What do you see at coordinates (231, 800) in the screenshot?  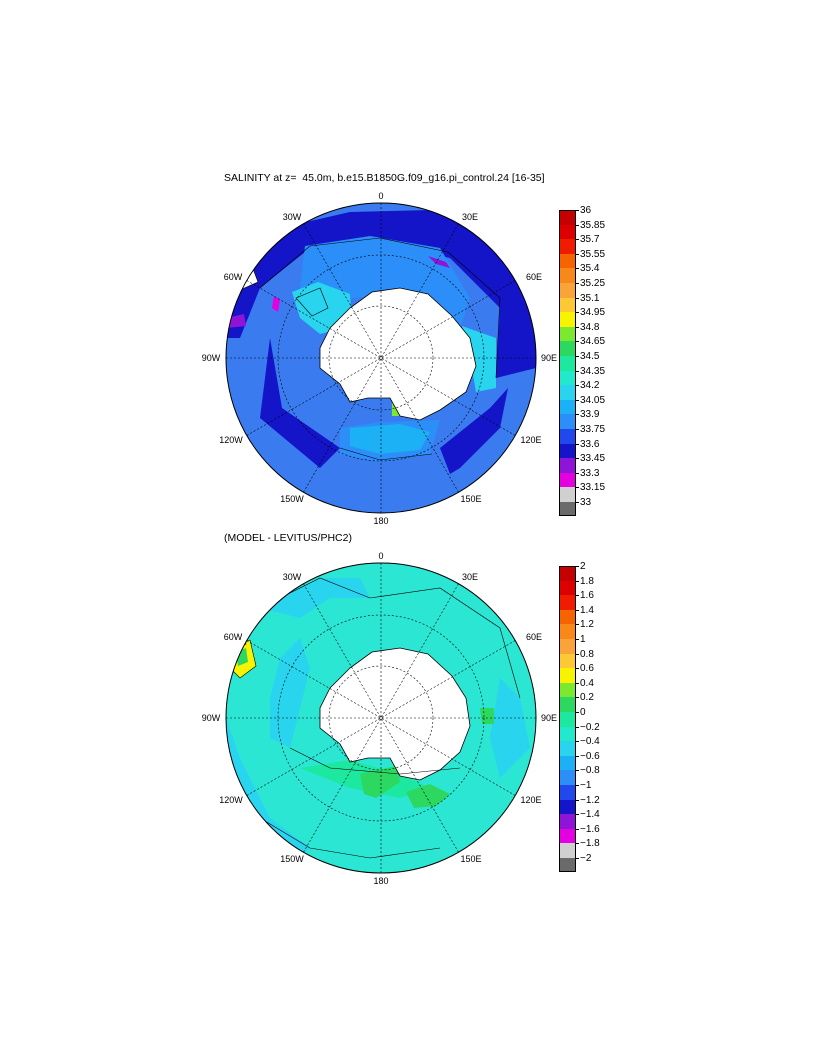 I see `lon-label-120w: 120W` at bounding box center [231, 800].